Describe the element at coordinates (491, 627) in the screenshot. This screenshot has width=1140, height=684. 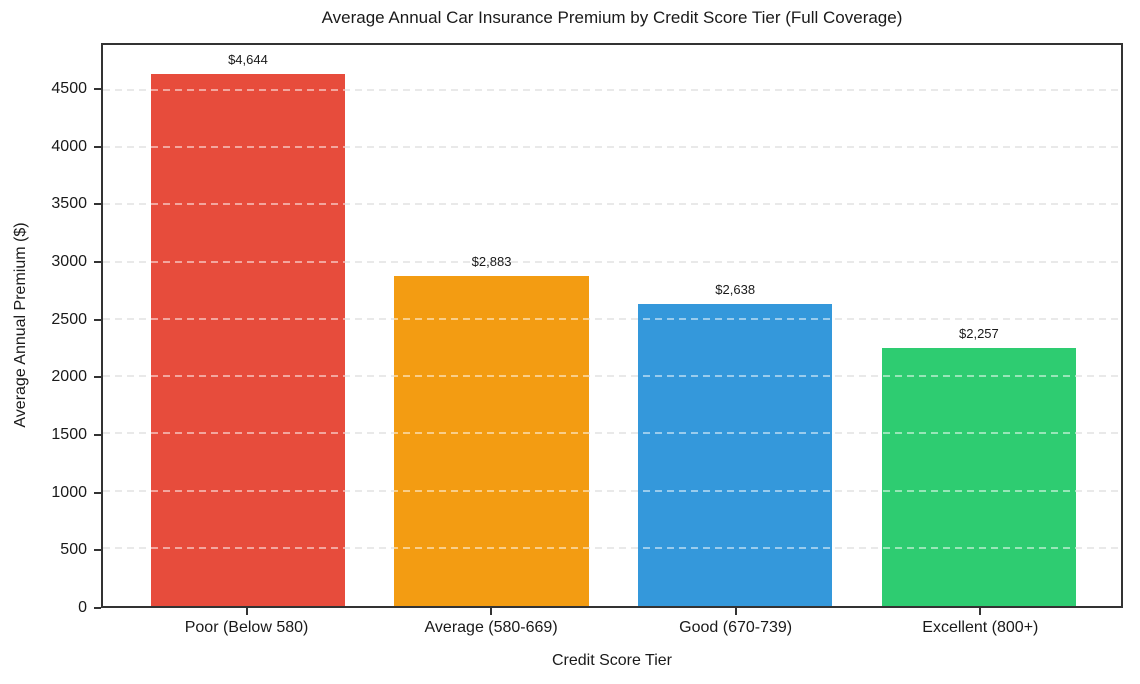
I see `x-tick-label: Average (580-669)` at that location.